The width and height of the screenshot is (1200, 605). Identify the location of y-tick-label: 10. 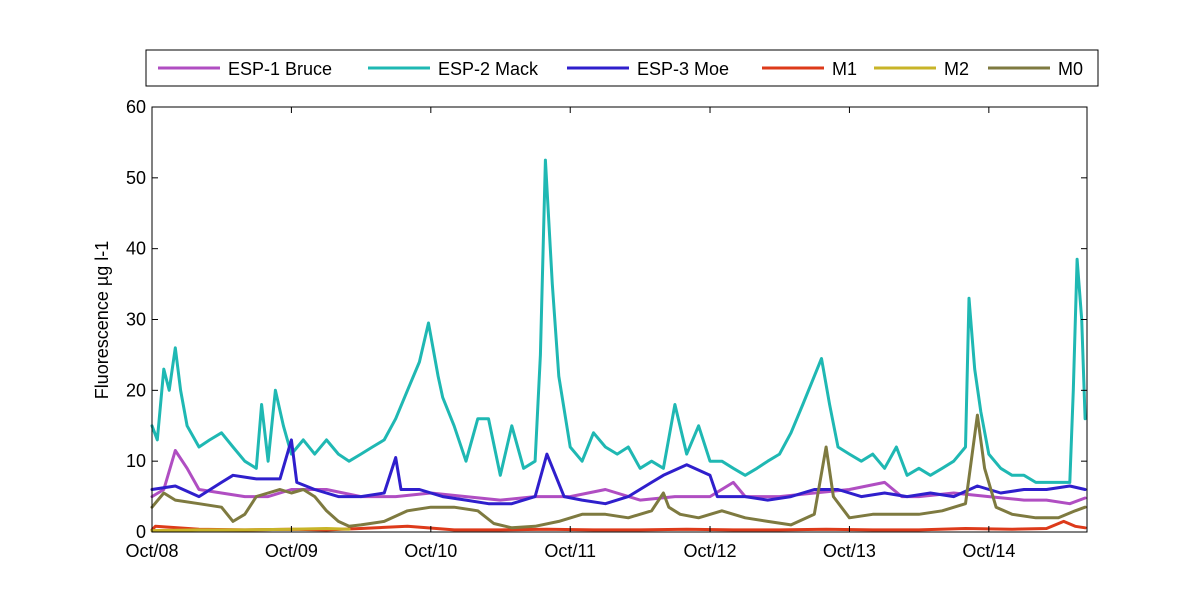
(136, 461).